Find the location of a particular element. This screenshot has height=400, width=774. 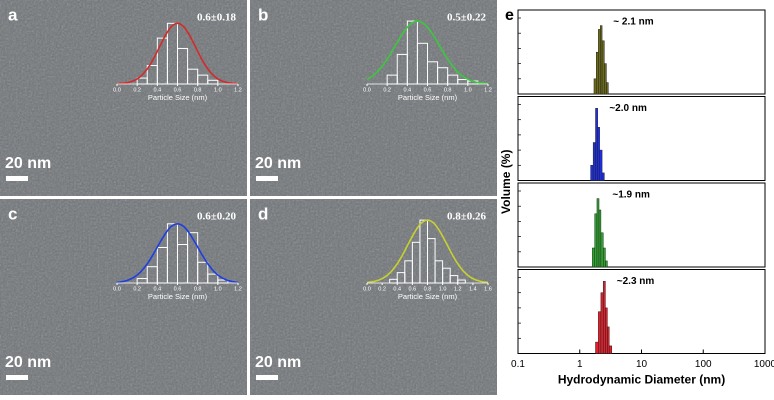

y-axis-label: Volume (%) is located at coordinates (506, 182).